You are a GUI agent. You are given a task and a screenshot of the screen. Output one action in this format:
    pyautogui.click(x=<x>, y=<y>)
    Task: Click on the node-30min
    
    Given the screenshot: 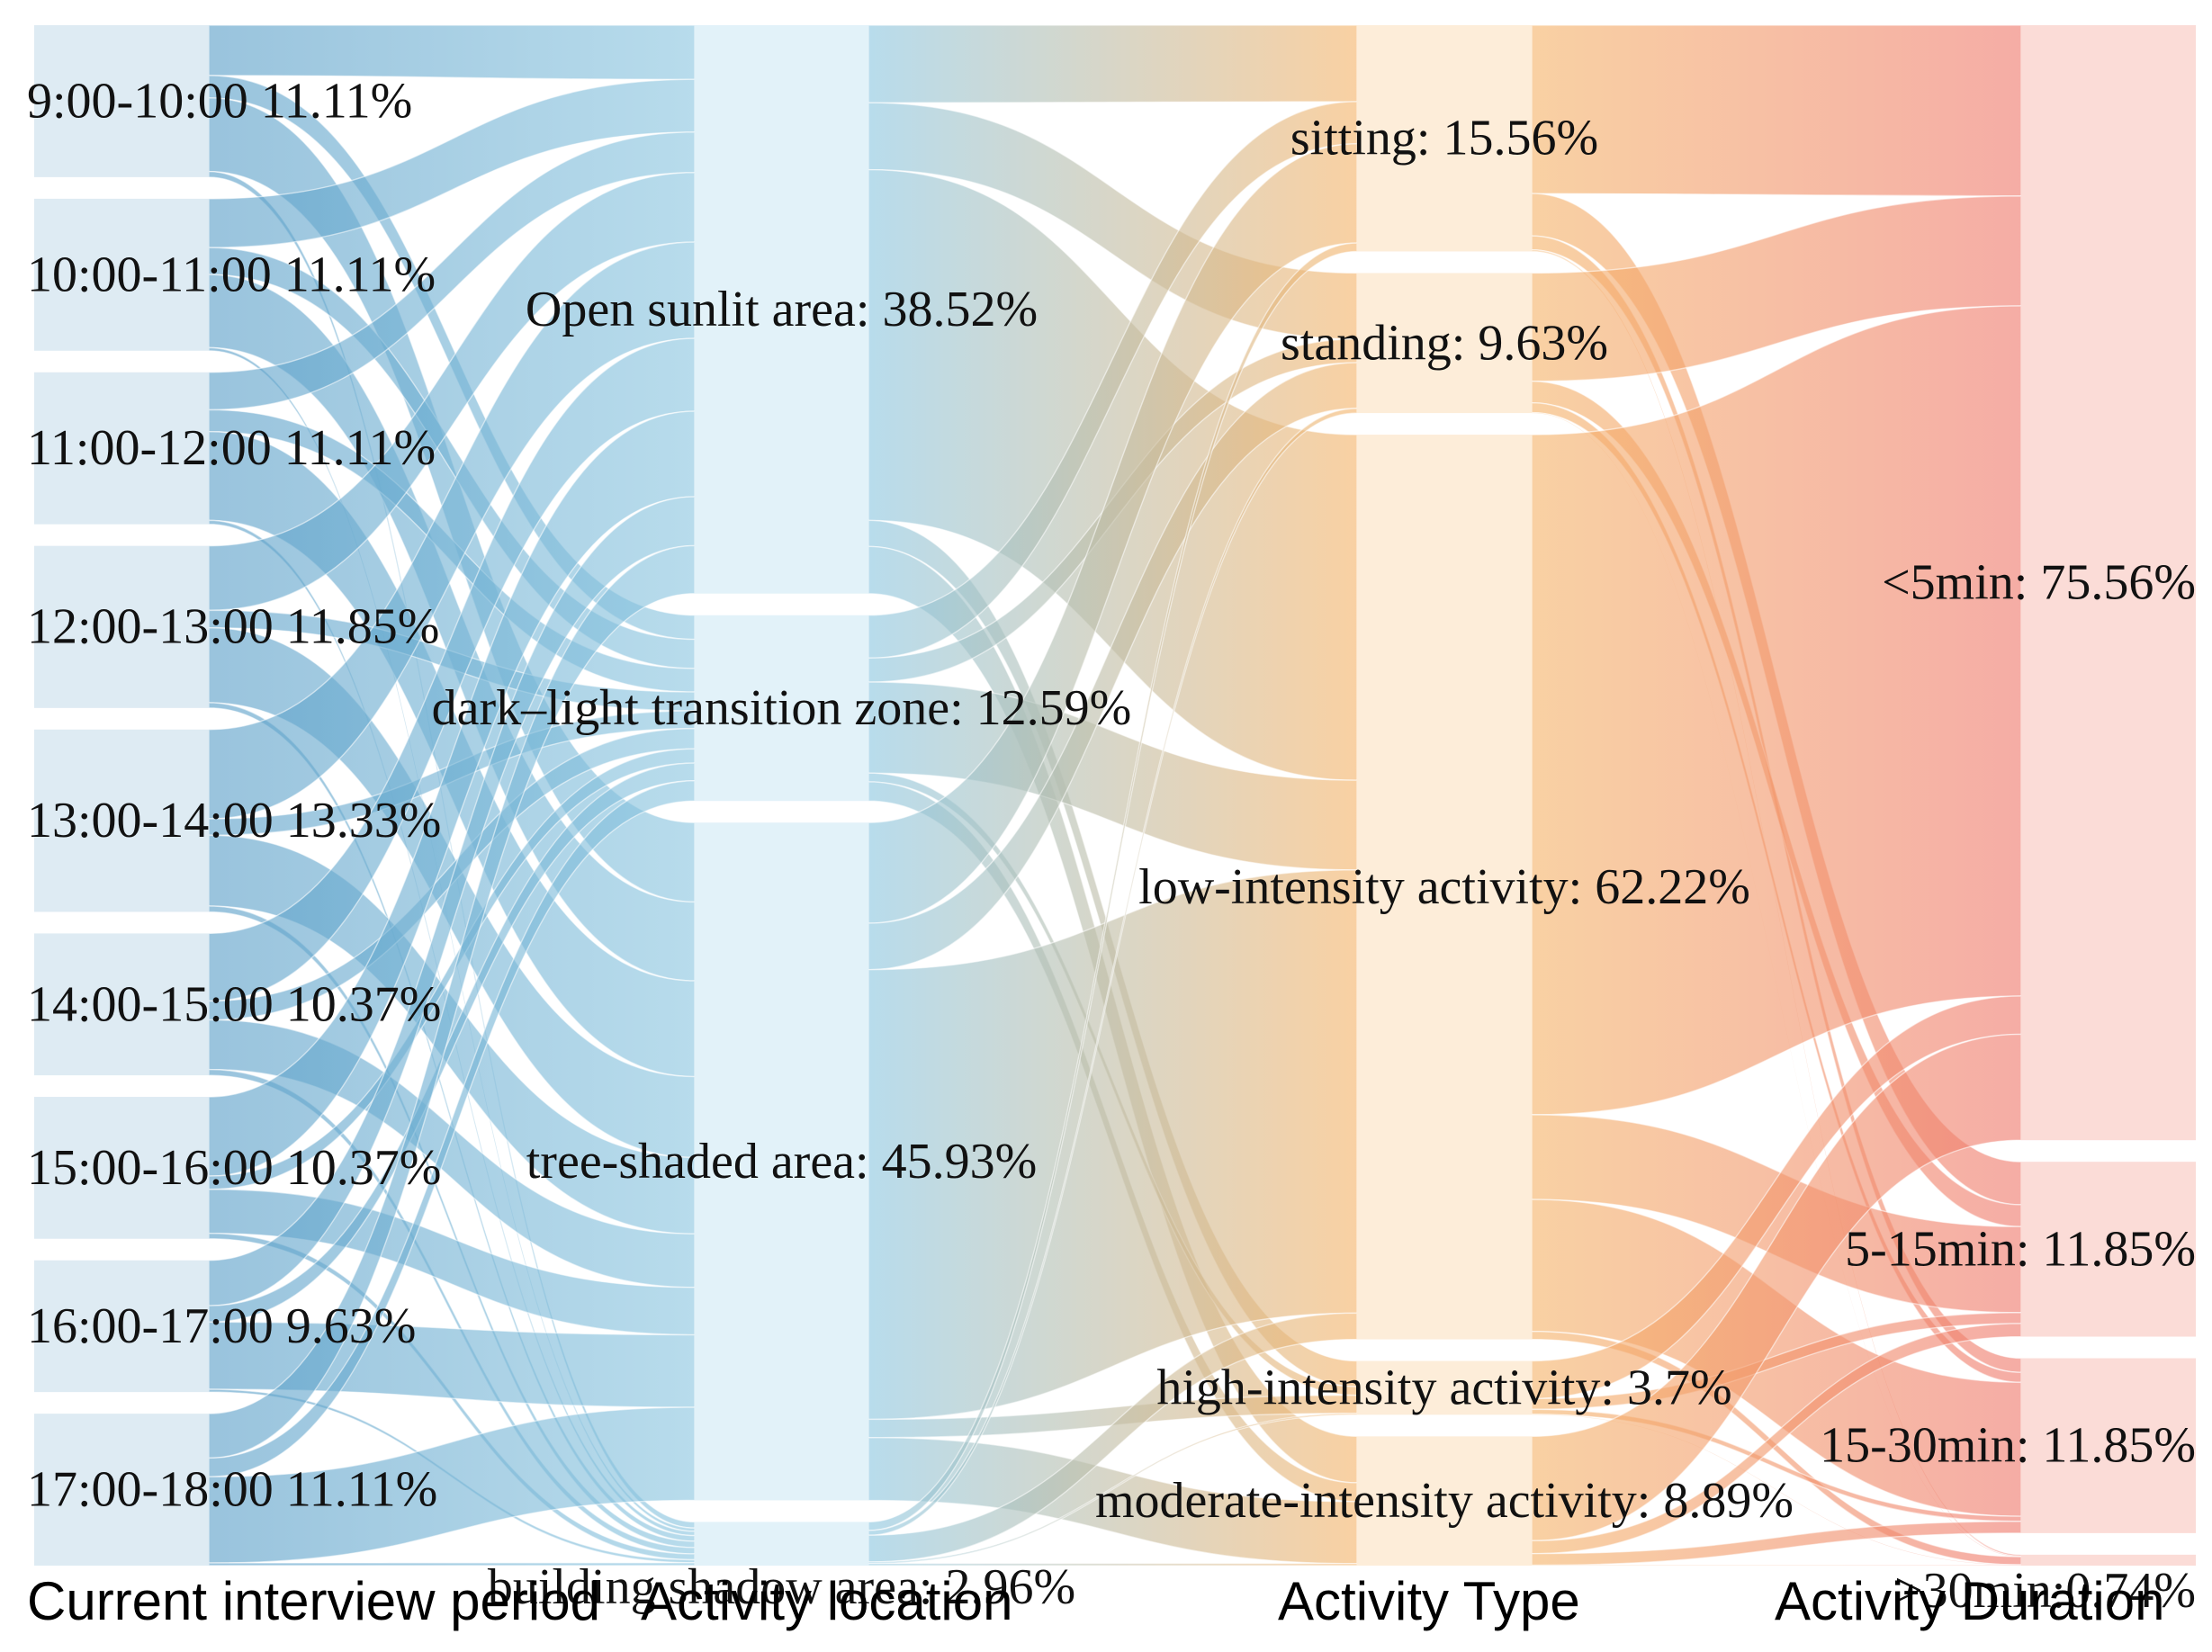 What is the action you would take?
    pyautogui.click(x=2108, y=1560)
    